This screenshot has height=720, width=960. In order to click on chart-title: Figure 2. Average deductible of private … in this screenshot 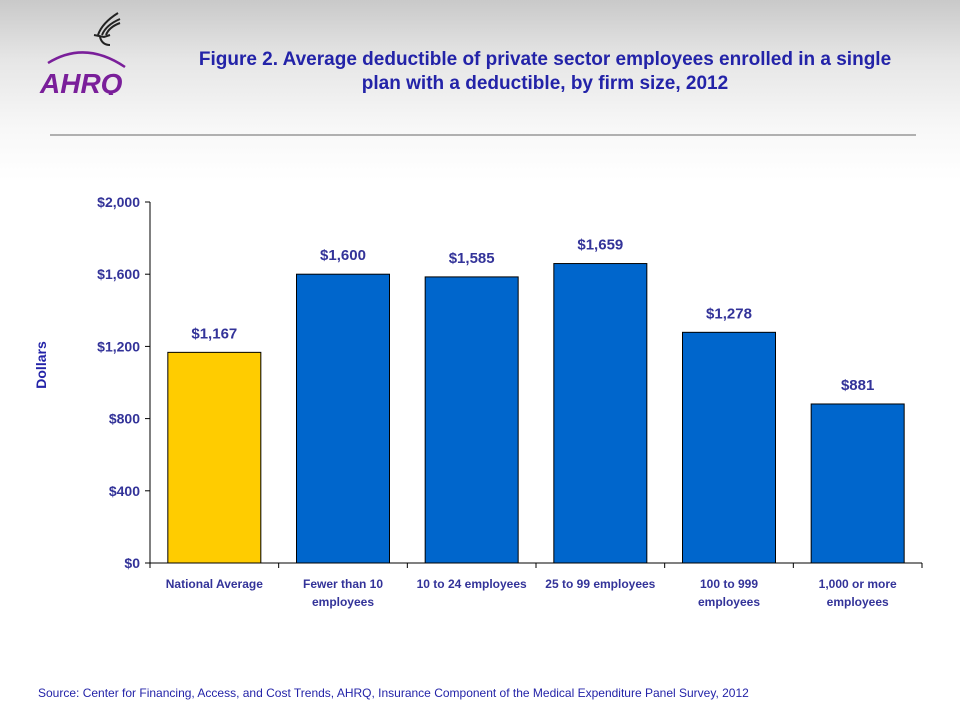, I will do `click(545, 71)`.